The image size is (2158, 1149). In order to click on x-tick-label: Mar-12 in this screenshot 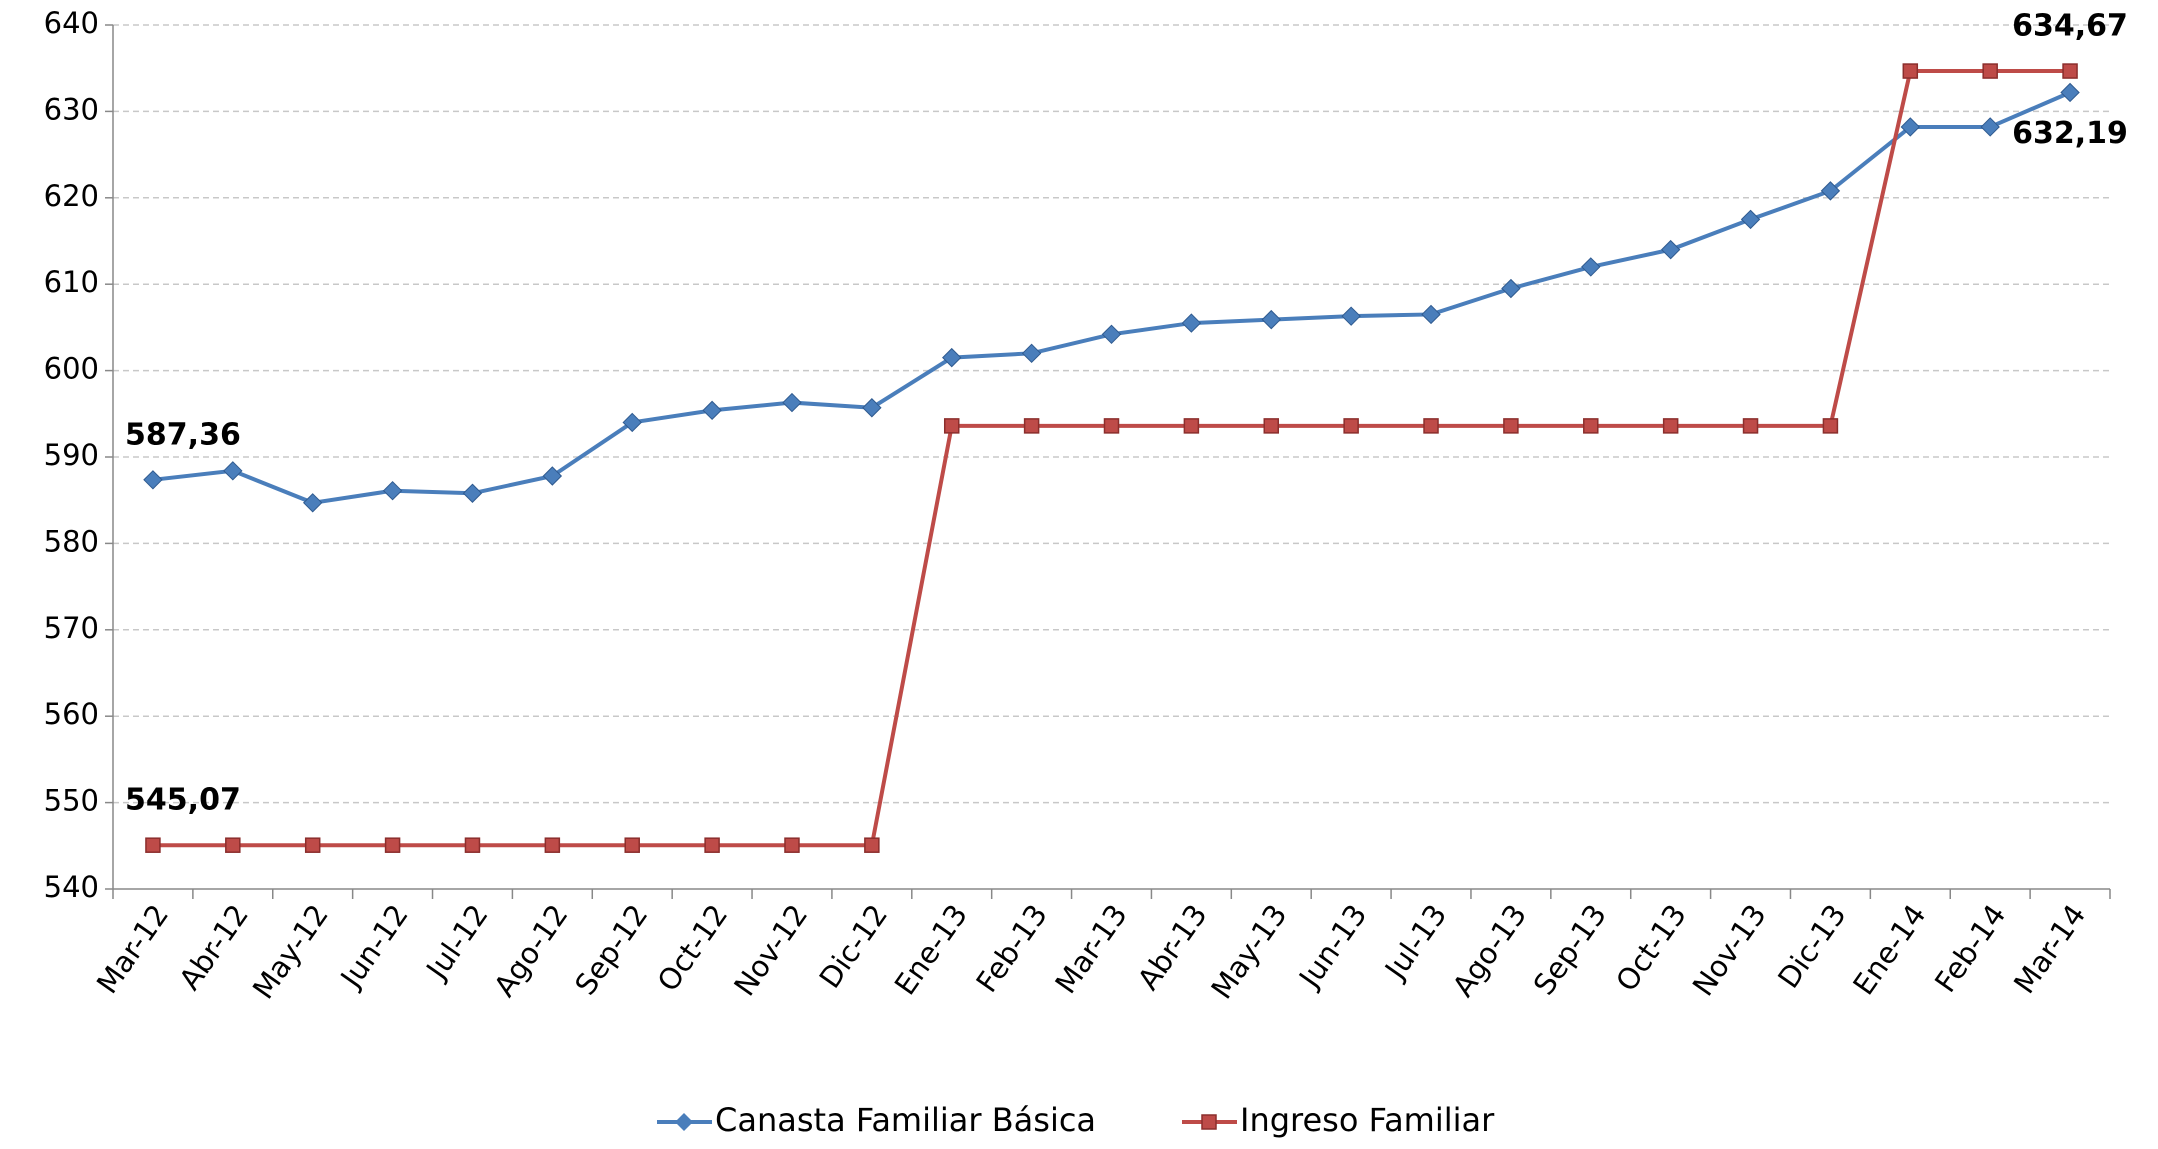, I will do `click(132, 949)`.